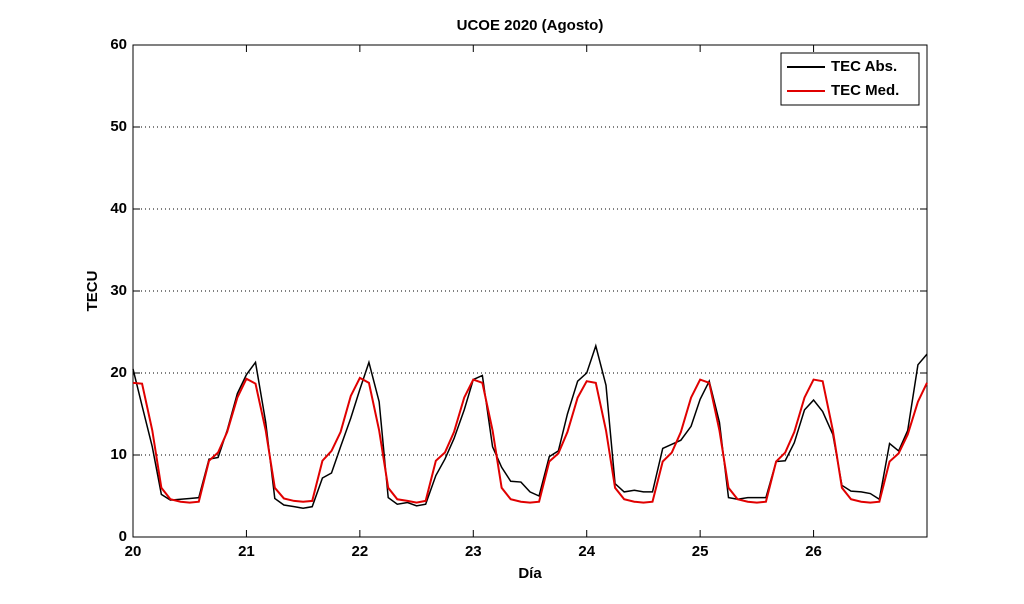 The image size is (1024, 604). What do you see at coordinates (360, 551) in the screenshot?
I see `x-tick-label: 22` at bounding box center [360, 551].